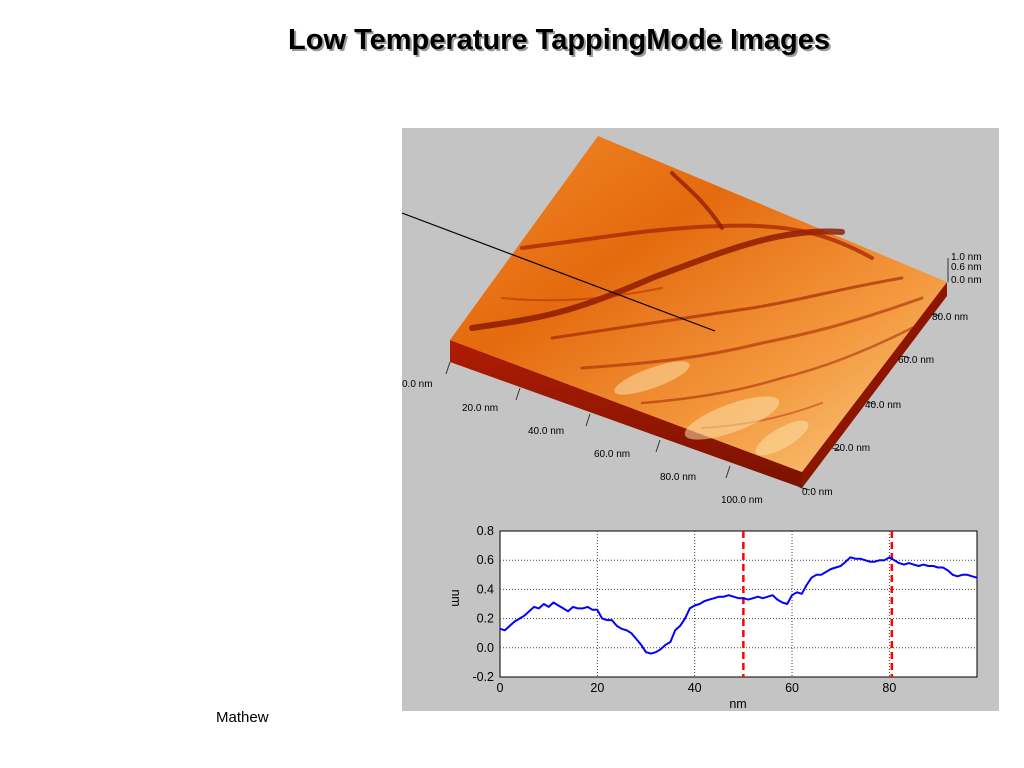 The width and height of the screenshot is (1024, 768). I want to click on afm-y-label-0: 0.0 nm, so click(817, 492).